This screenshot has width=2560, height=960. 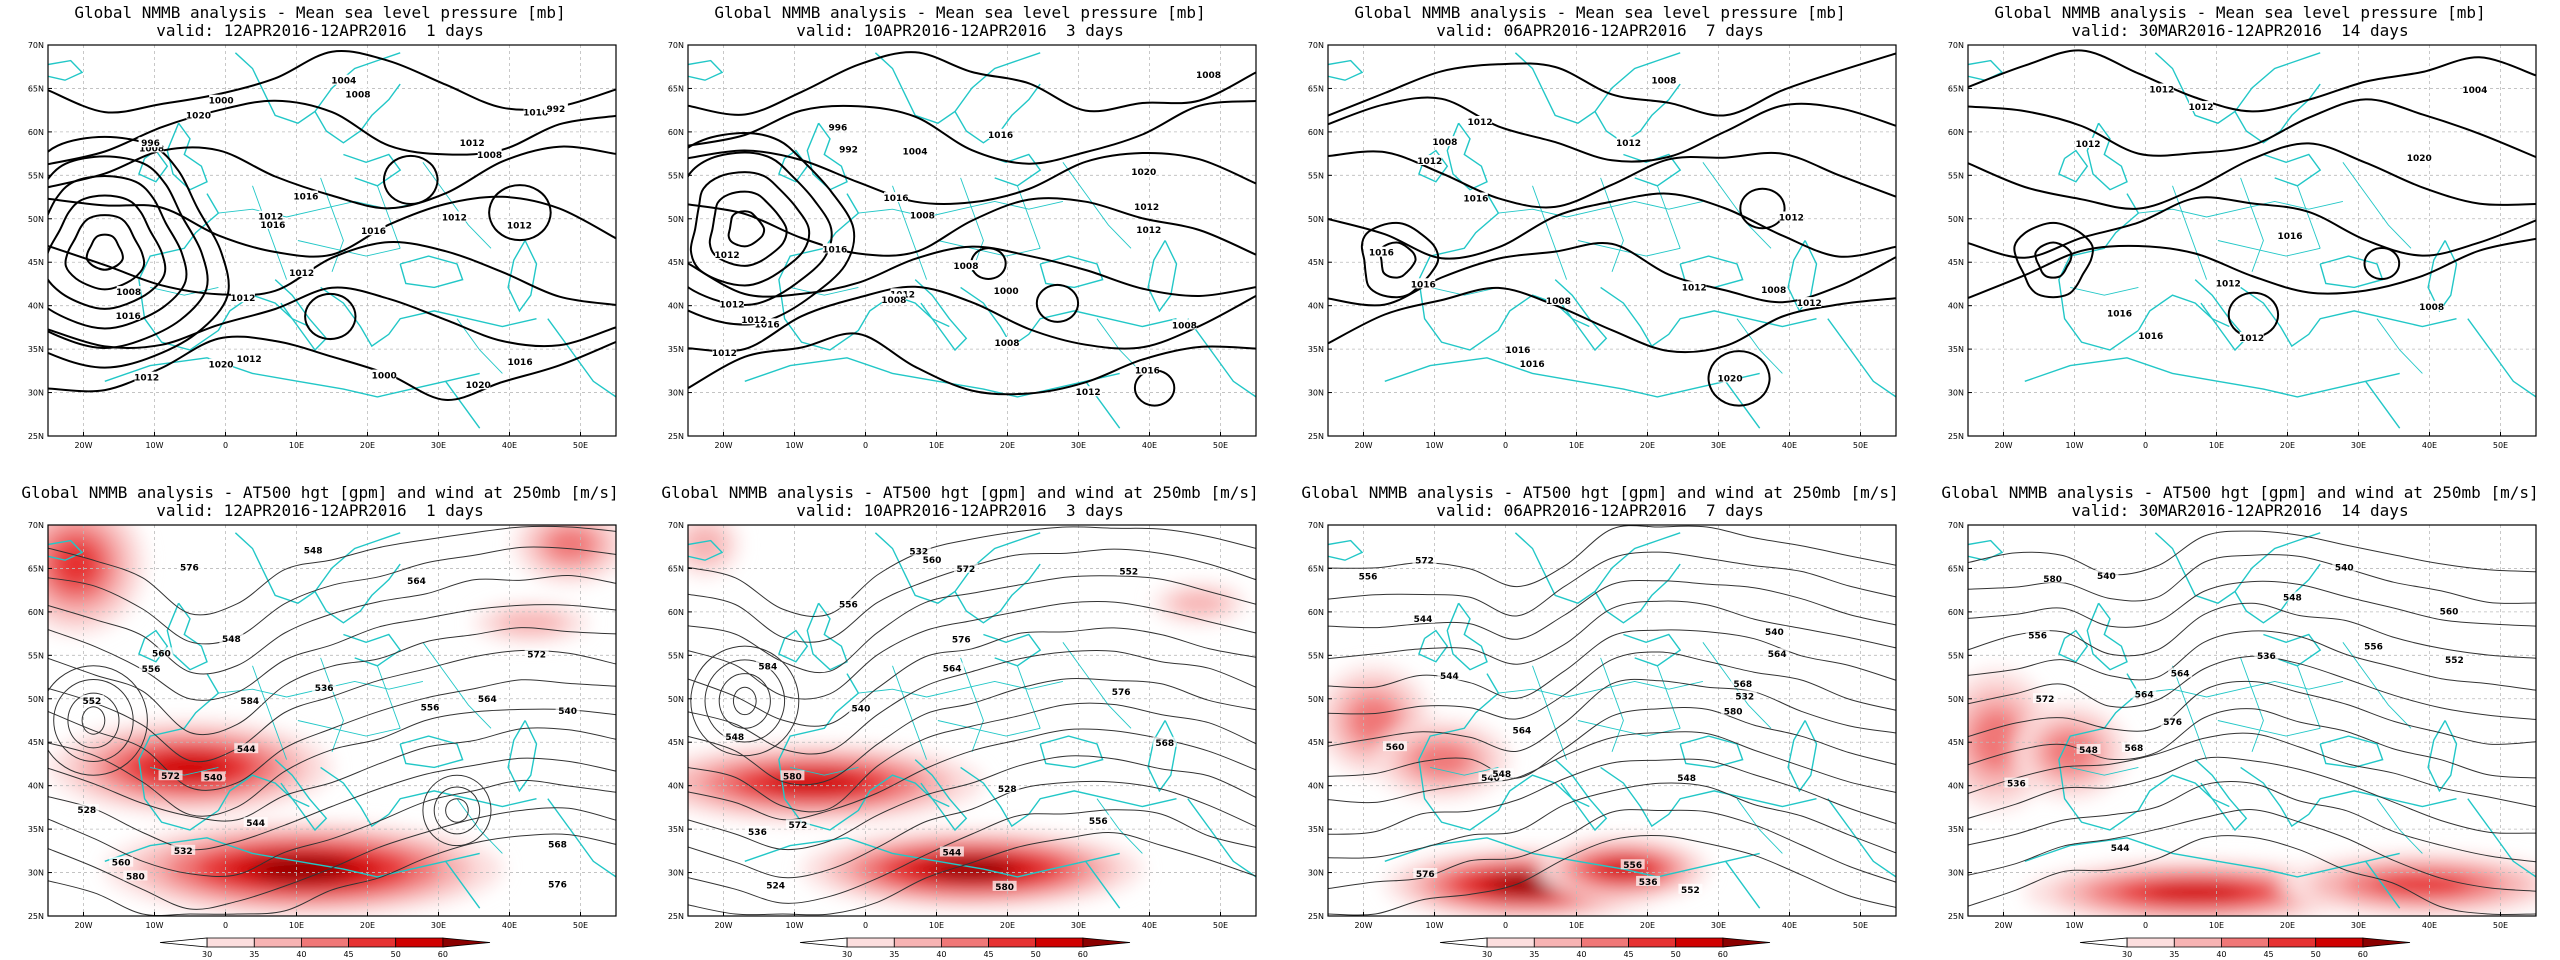 What do you see at coordinates (325, 948) in the screenshot?
I see `wind-colorbar: 30 35 40 45 50 60` at bounding box center [325, 948].